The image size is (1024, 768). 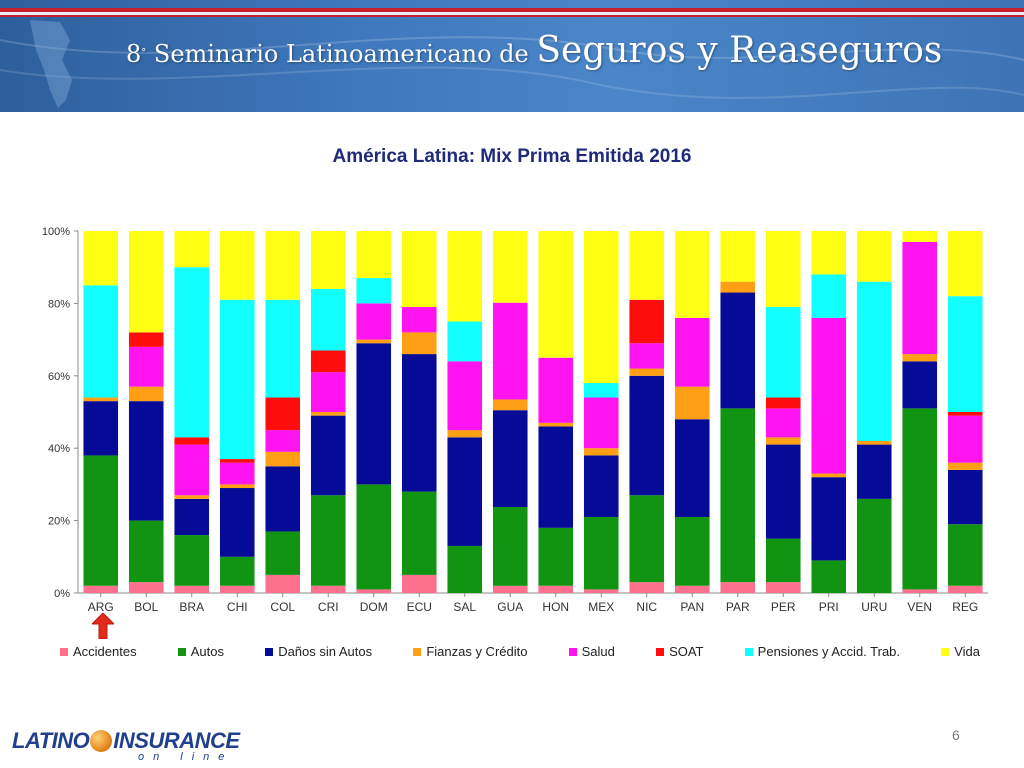 I want to click on legend-item: SOAT, so click(x=680, y=651).